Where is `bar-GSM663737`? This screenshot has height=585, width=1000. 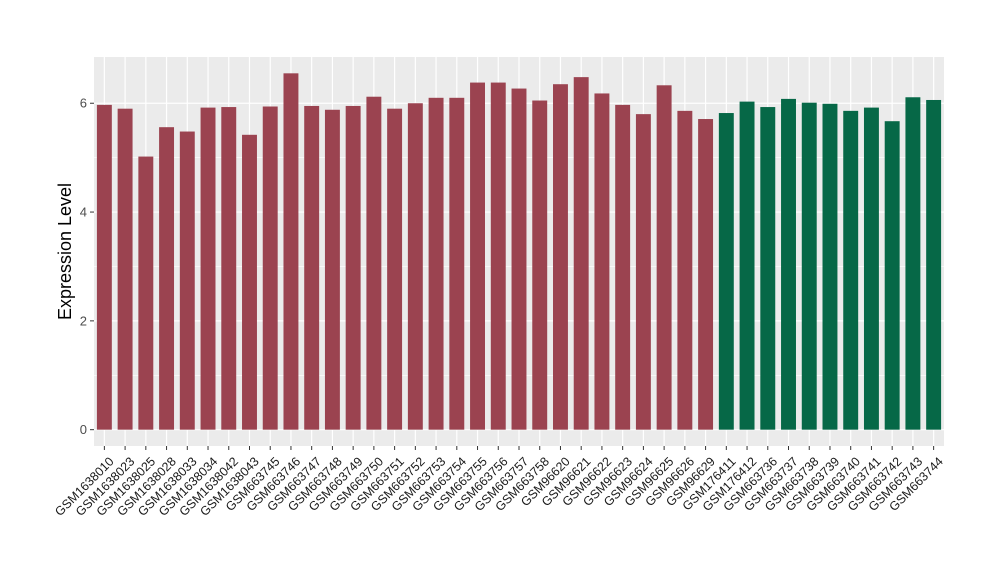 bar-GSM663737 is located at coordinates (788, 264).